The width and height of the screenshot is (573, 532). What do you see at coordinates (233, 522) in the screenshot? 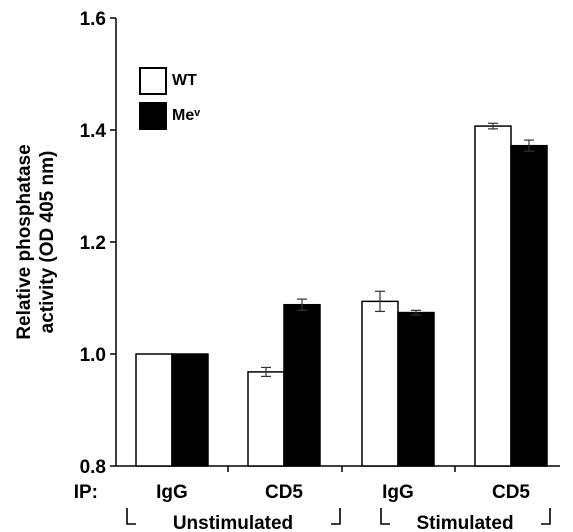
I see `group-label: Unstimulated` at bounding box center [233, 522].